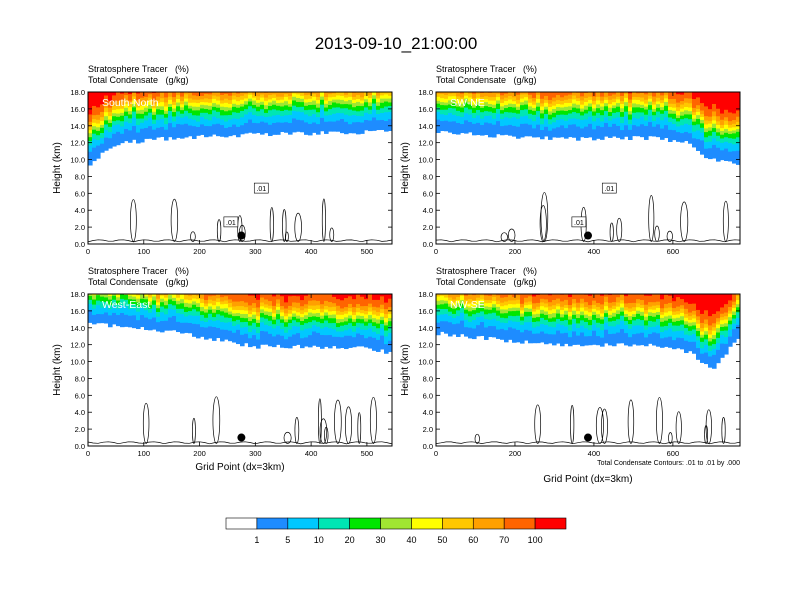 The height and width of the screenshot is (612, 792). I want to click on plot-frame, so click(588, 370).